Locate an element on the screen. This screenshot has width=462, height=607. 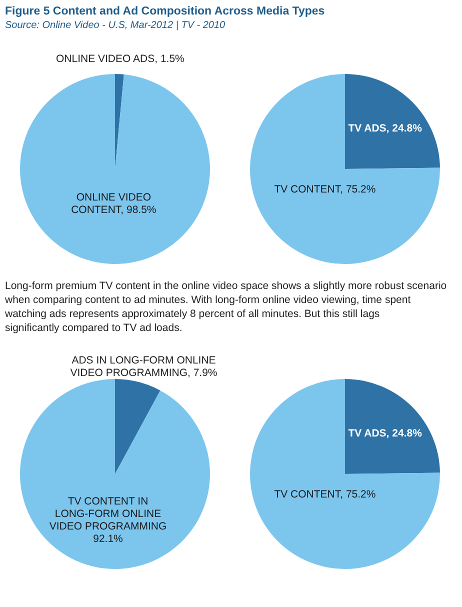
slice-label: TV CONTENT IN LONG-FORM ONLINE VIDEO PROGRAMMING is located at coordinates (108, 514).